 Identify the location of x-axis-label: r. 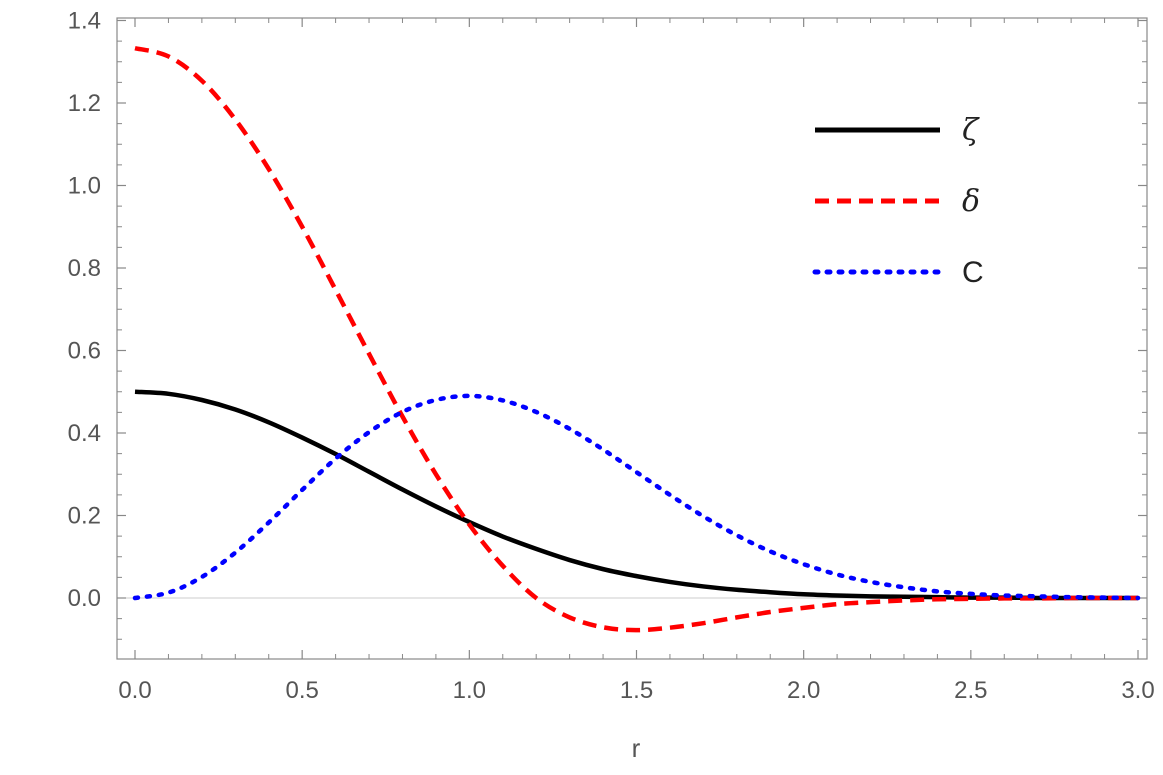
(636, 748).